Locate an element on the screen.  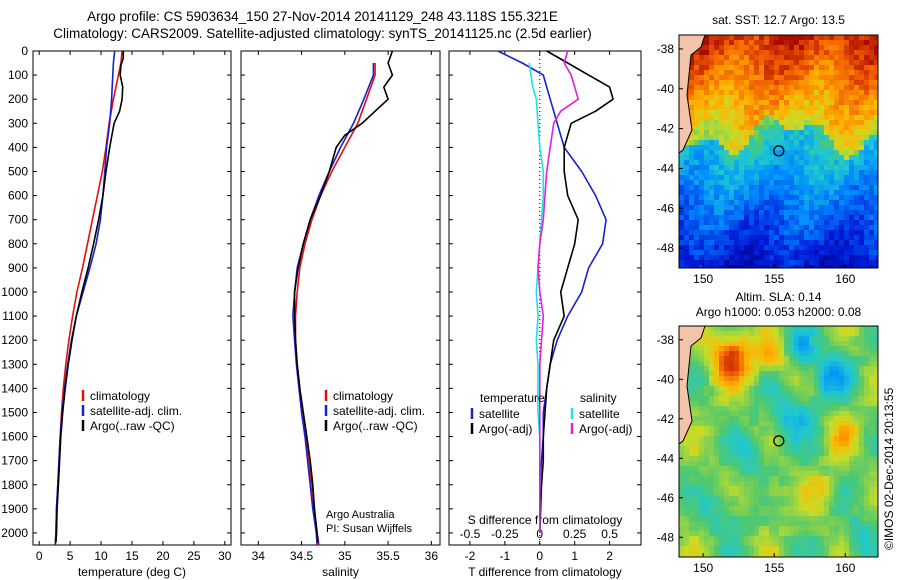
y-tick-label: 0 is located at coordinates (24, 51).